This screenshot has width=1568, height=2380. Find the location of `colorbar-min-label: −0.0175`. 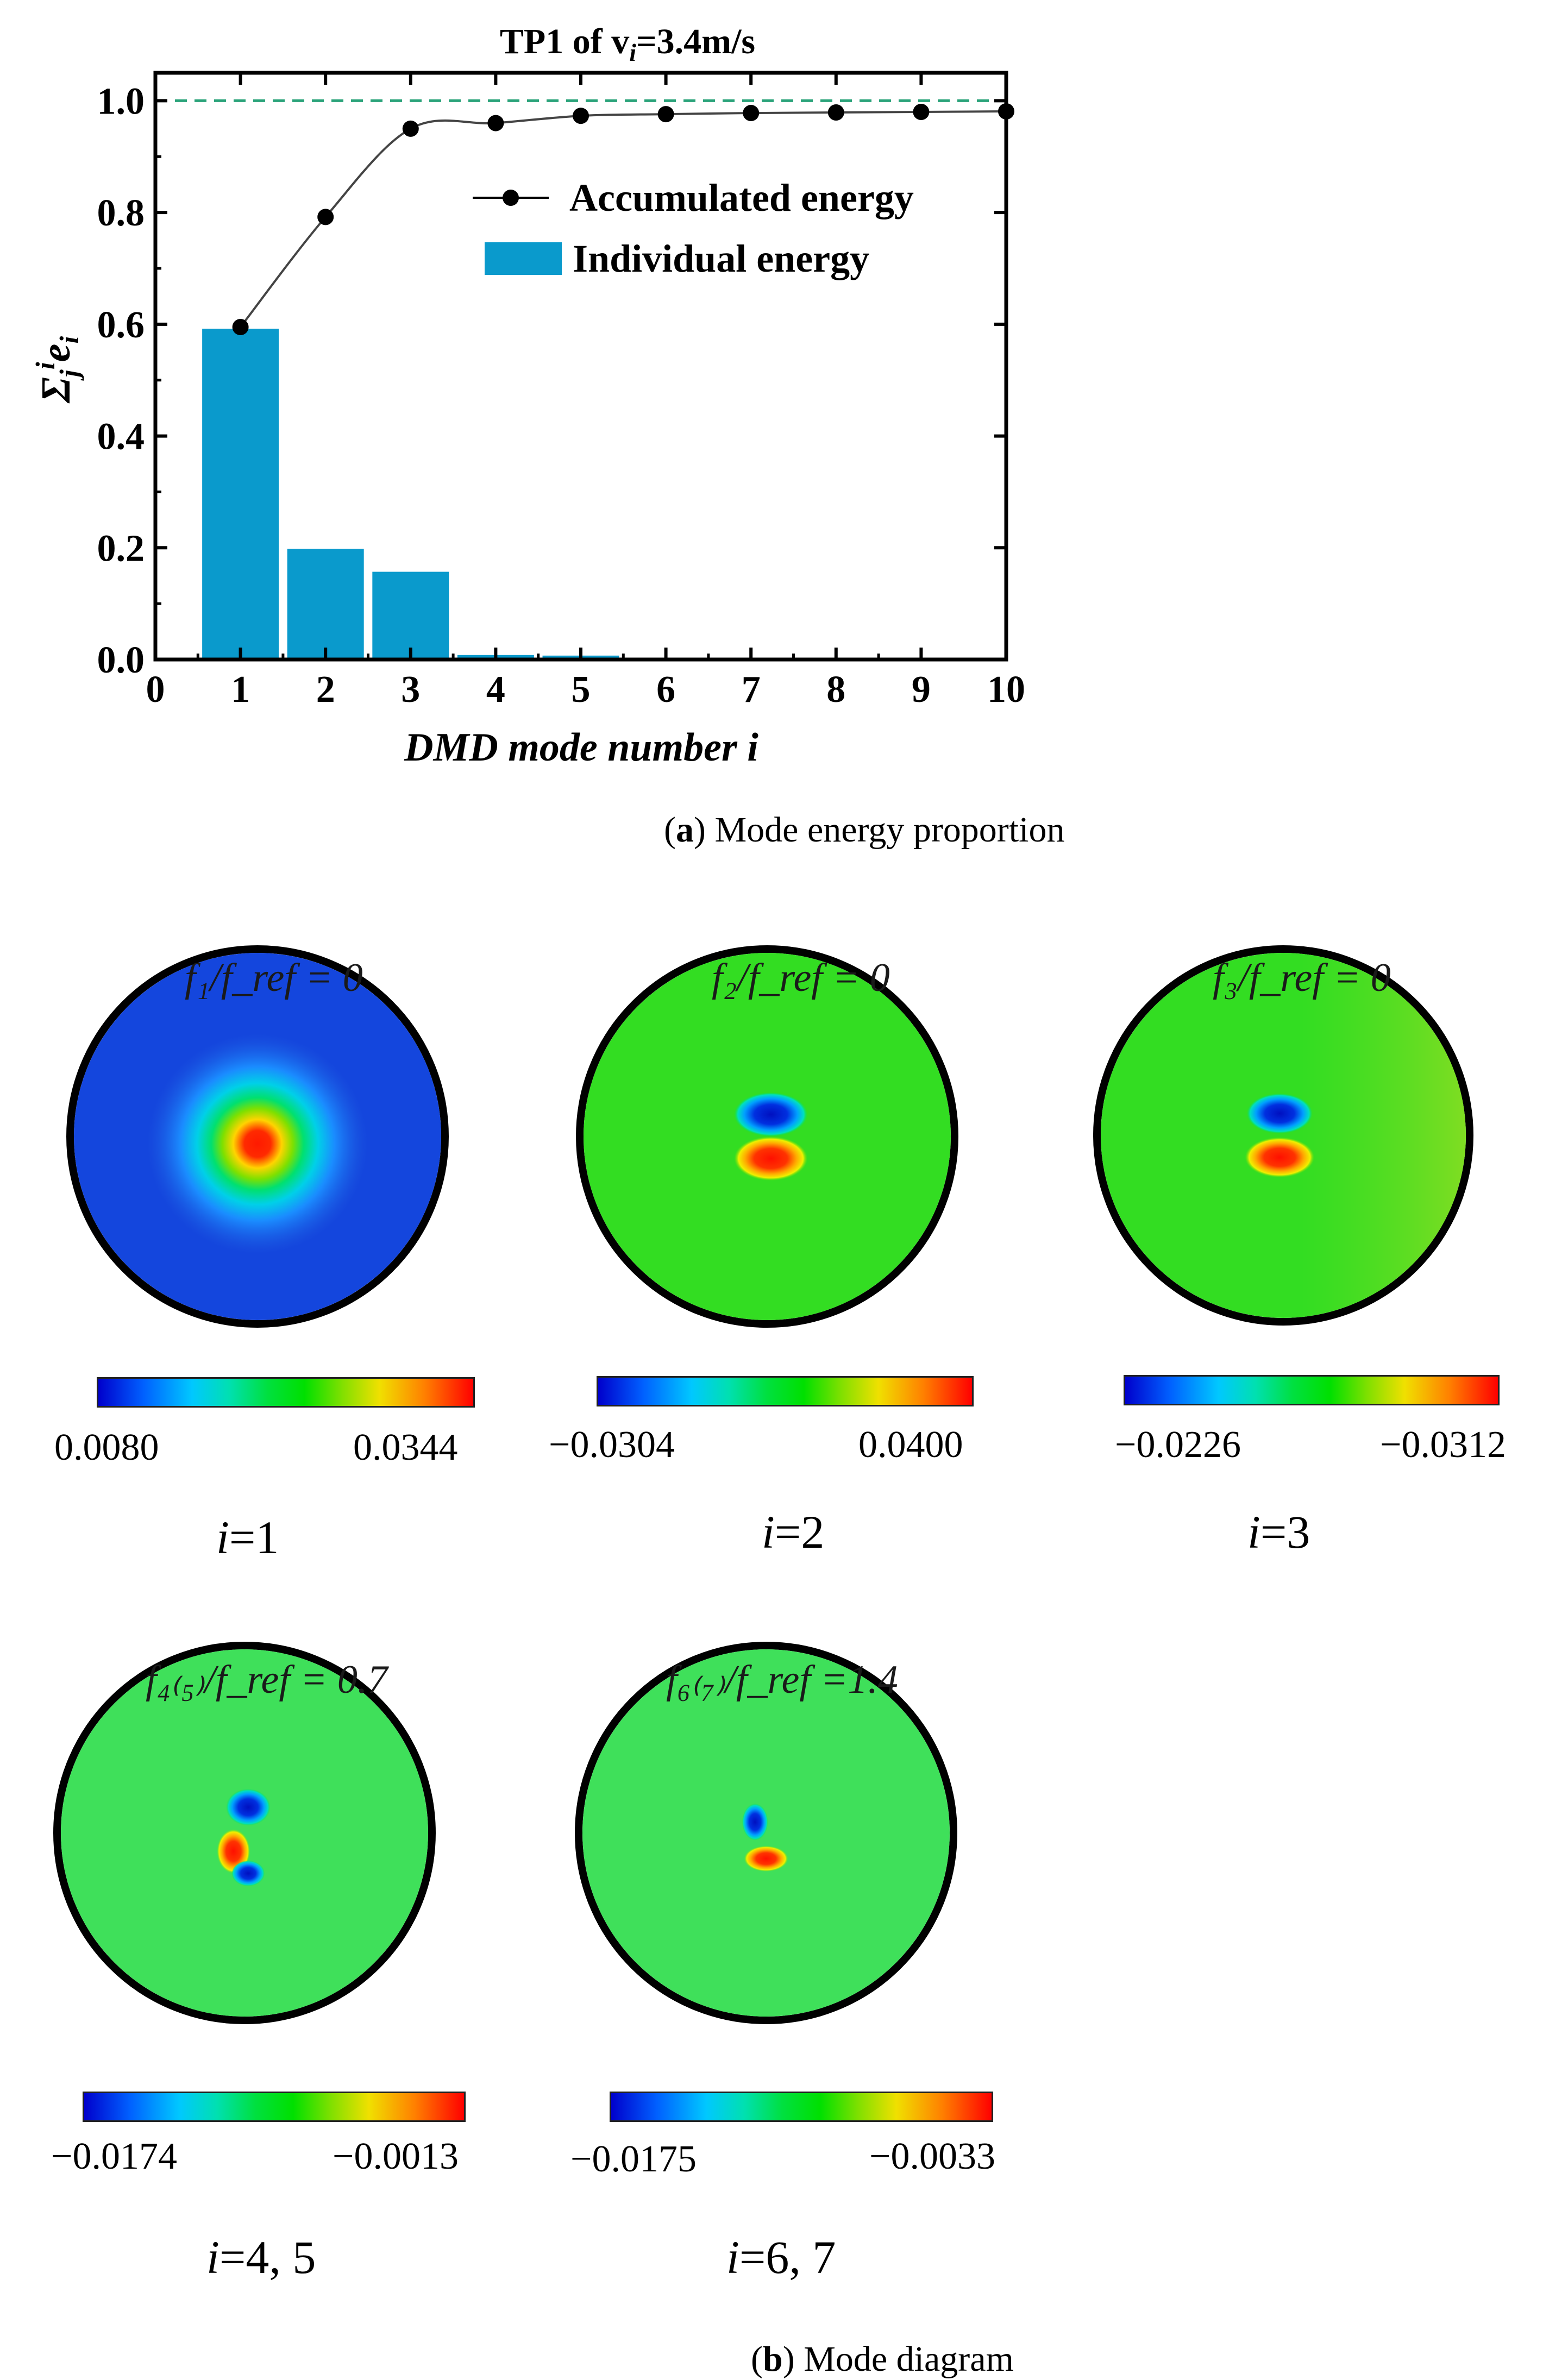

colorbar-min-label: −0.0175 is located at coordinates (633, 2159).